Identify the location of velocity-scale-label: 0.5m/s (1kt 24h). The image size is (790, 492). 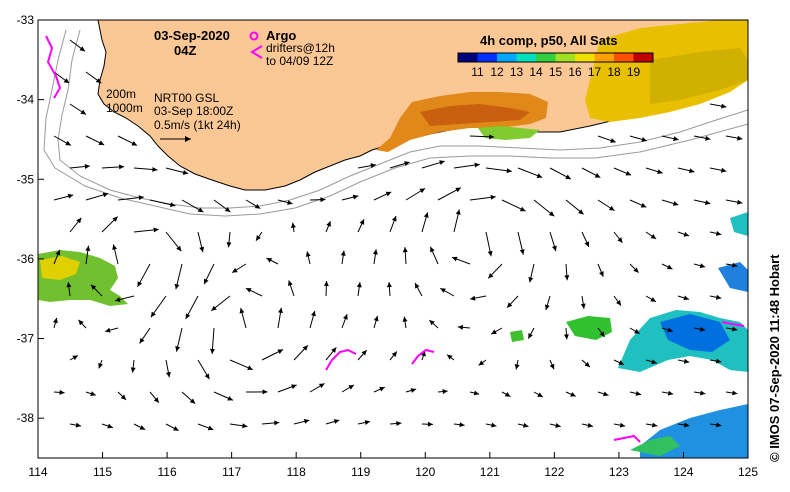
(197, 125).